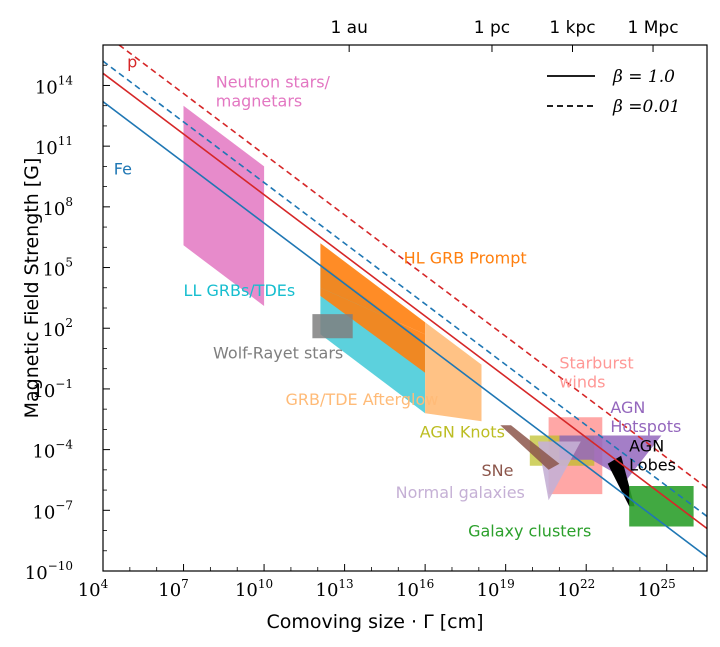  I want to click on region-galaxy-clusters, so click(661, 506).